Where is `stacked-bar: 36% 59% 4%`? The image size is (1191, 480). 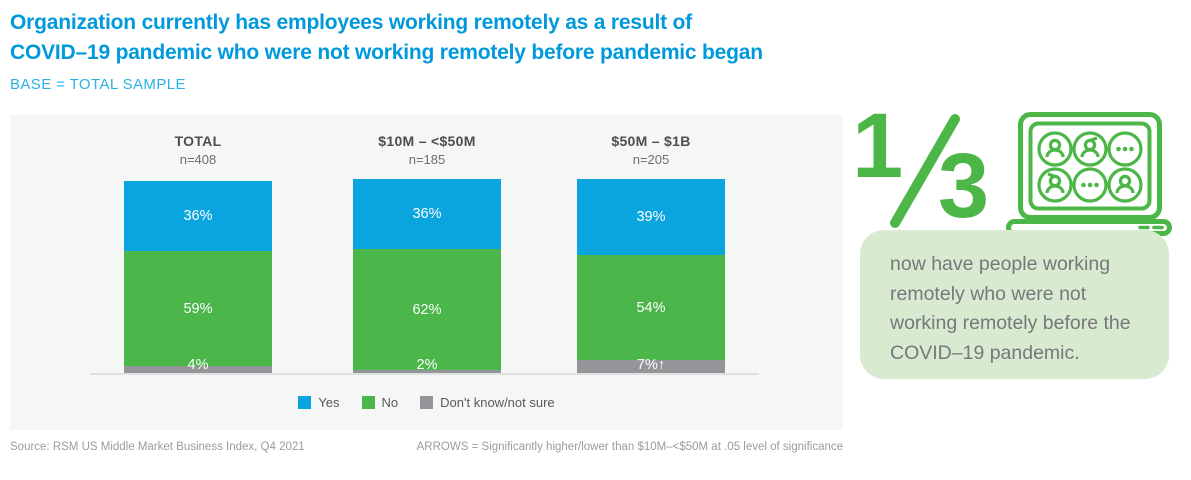 stacked-bar: 36% 59% 4% is located at coordinates (198, 277).